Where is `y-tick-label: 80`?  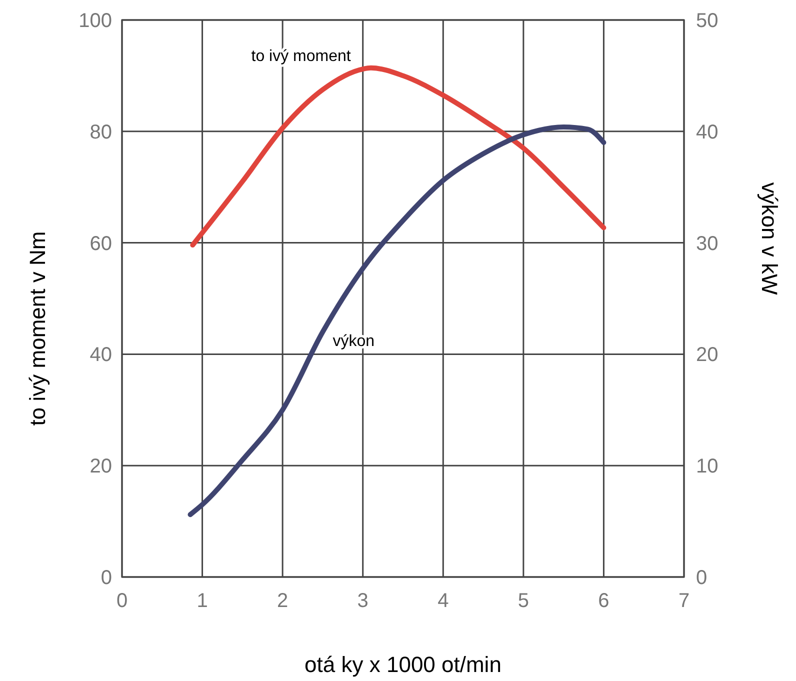 y-tick-label: 80 is located at coordinates (101, 132).